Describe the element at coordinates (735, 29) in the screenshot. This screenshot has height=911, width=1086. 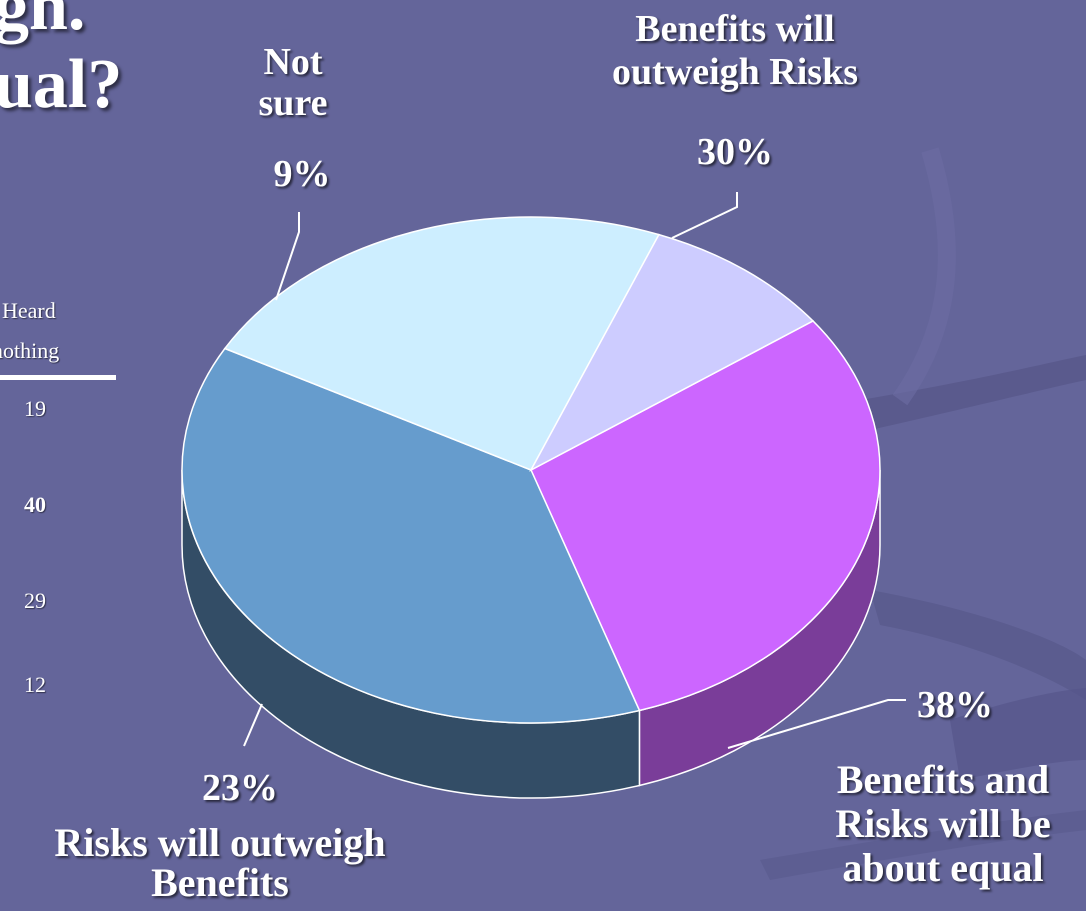
I see `label-benefits-line1: Benefits will` at that location.